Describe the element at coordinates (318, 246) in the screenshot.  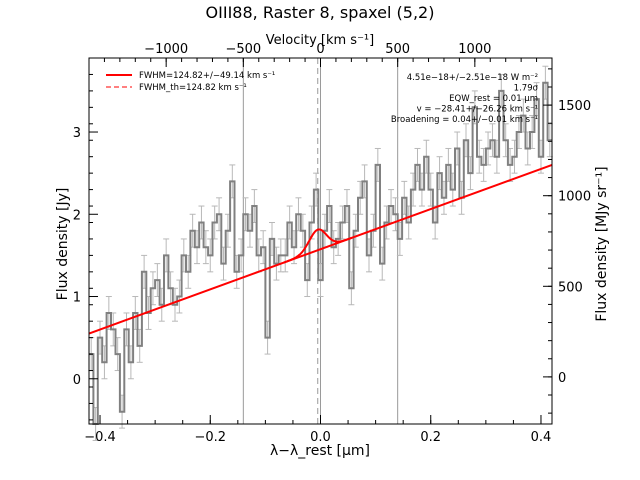
I see `gaussian-fit-curve` at that location.